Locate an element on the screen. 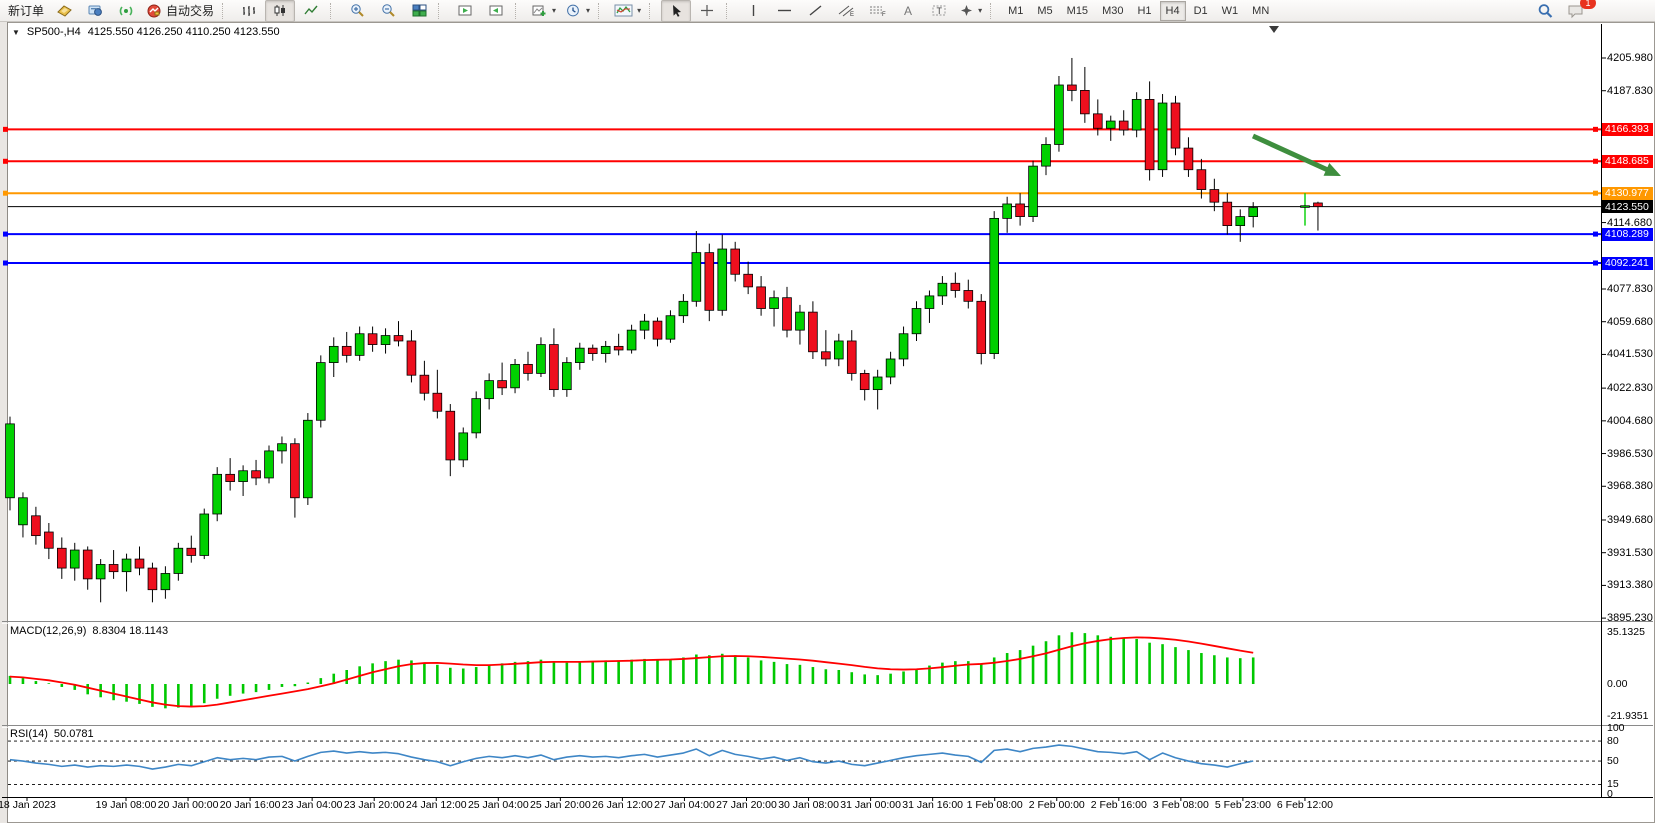  zoom-in-button is located at coordinates (357, 11).